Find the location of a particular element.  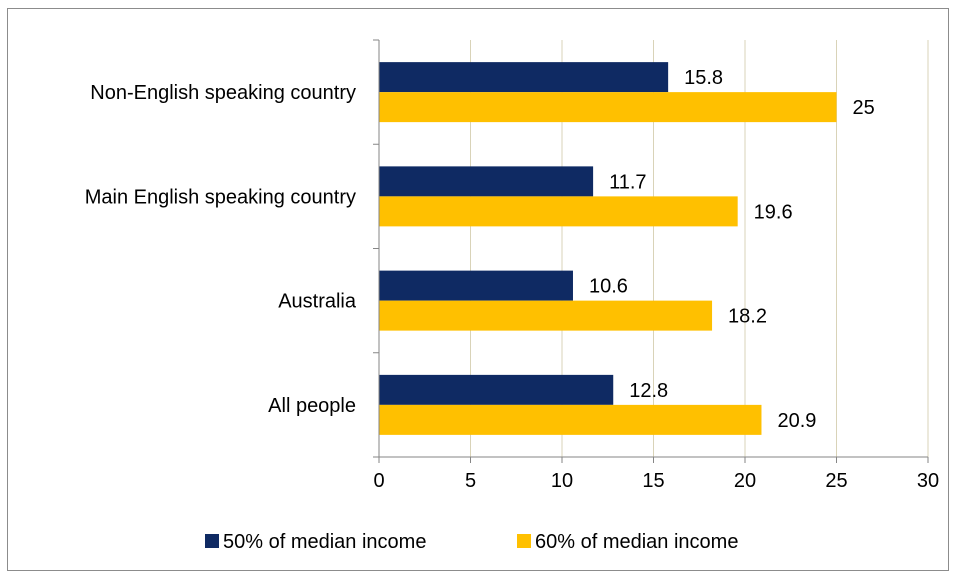

legend-label: 60% of median income is located at coordinates (636, 542).